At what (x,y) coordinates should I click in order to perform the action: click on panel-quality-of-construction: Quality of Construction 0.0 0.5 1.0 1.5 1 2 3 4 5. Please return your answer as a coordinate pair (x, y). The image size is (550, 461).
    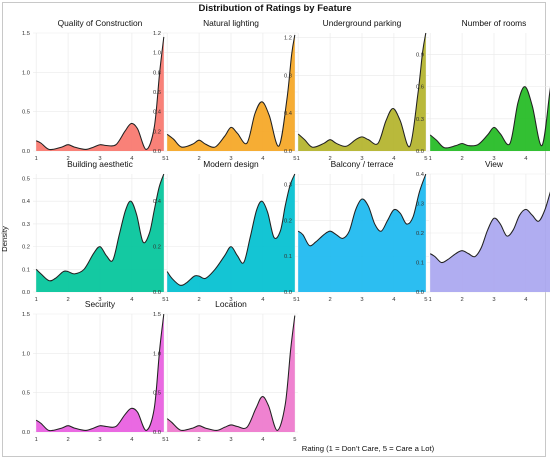
    Looking at the image, I should click on (94, 90).